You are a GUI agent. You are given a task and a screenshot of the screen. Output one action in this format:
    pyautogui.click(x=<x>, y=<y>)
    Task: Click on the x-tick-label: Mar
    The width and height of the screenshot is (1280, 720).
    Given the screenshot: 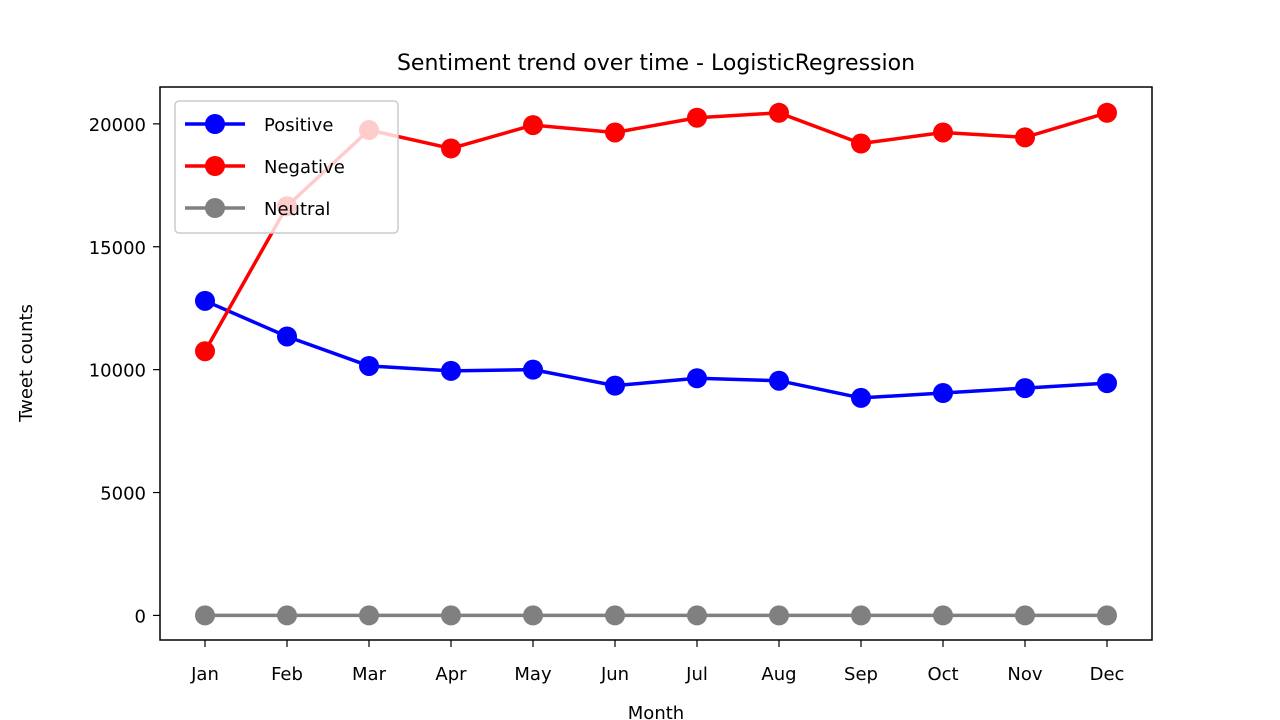 What is the action you would take?
    pyautogui.click(x=369, y=674)
    